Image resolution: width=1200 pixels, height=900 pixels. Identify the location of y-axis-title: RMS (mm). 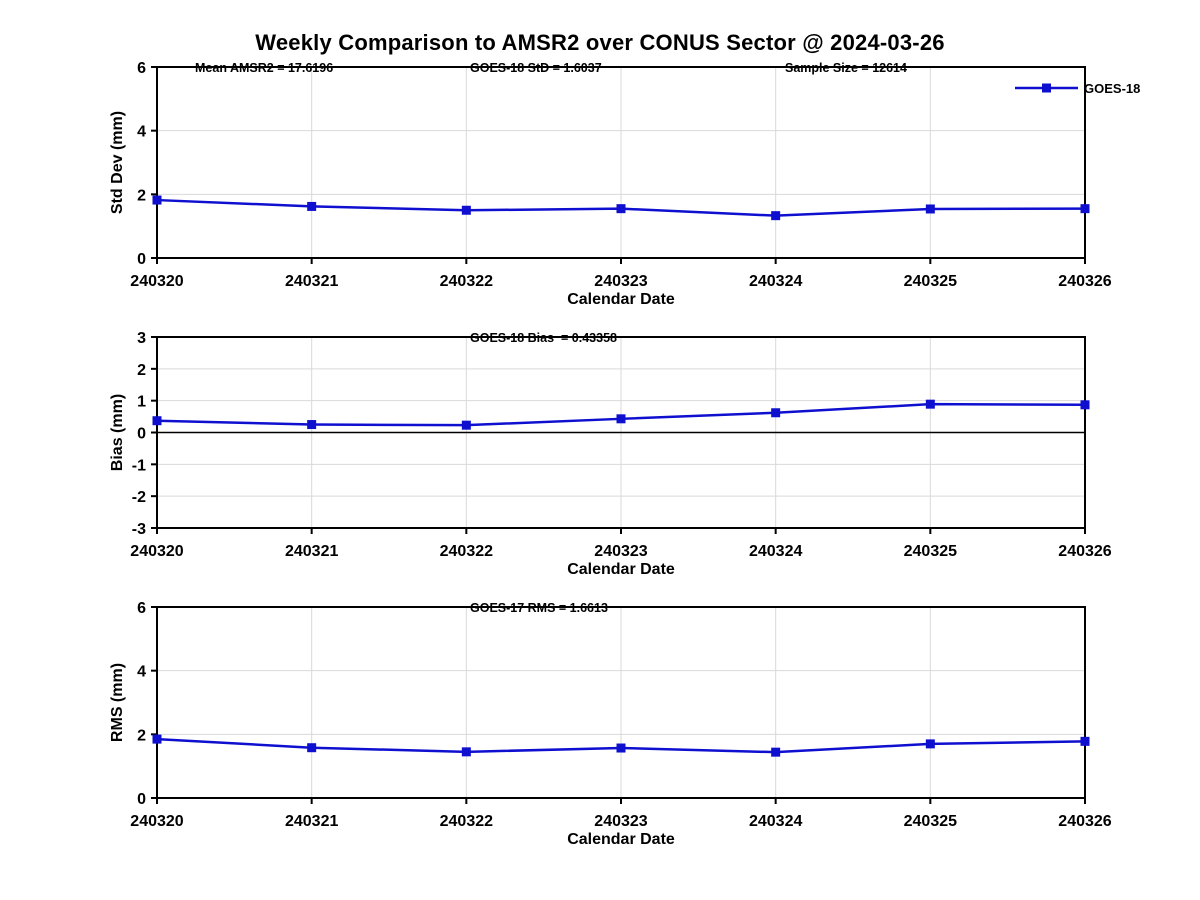
(117, 702).